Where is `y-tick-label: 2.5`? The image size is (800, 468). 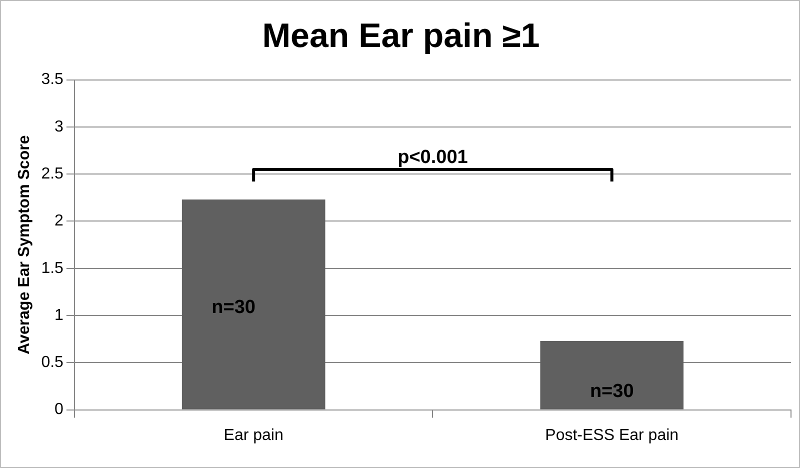 y-tick-label: 2.5 is located at coordinates (52, 173).